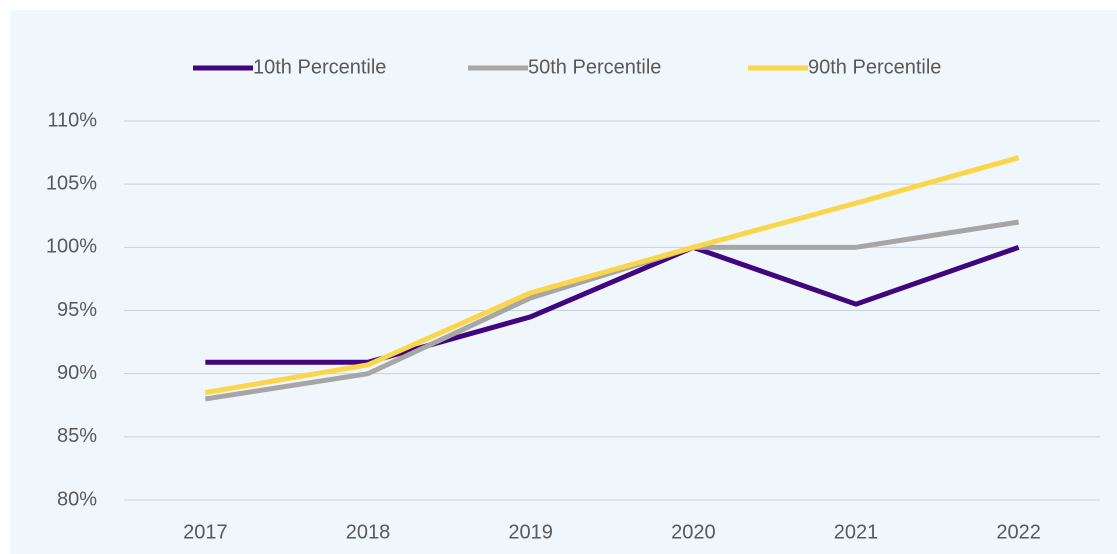 The width and height of the screenshot is (1117, 554). Describe the element at coordinates (77, 310) in the screenshot. I see `y-tick-label: 95%` at that location.